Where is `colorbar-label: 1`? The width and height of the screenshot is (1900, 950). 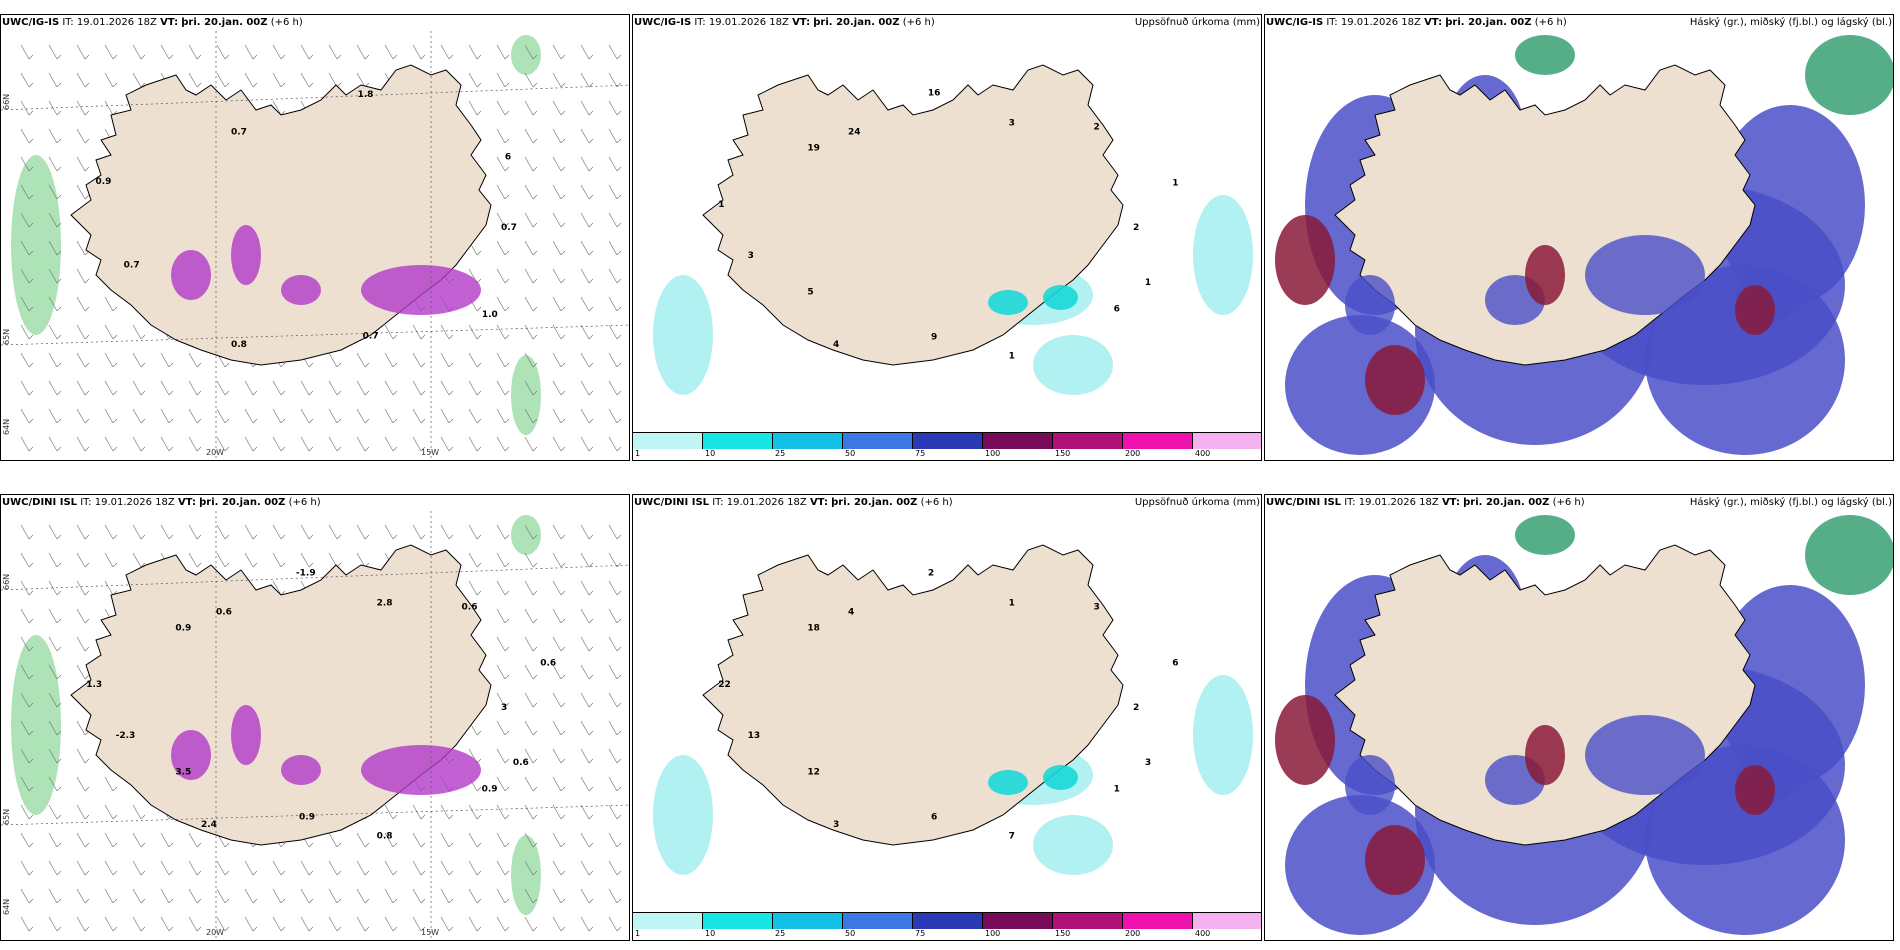 colorbar-label: 1 is located at coordinates (638, 453).